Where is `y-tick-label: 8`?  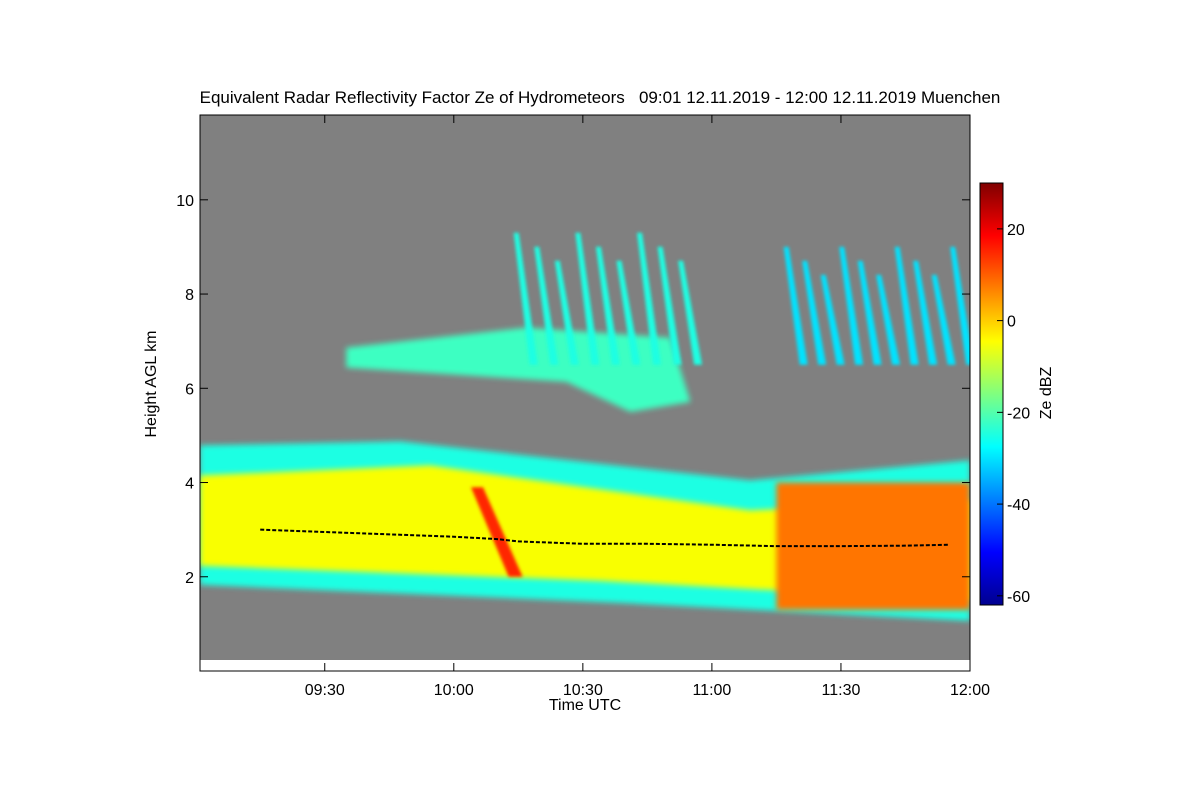
y-tick-label: 8 is located at coordinates (189, 295).